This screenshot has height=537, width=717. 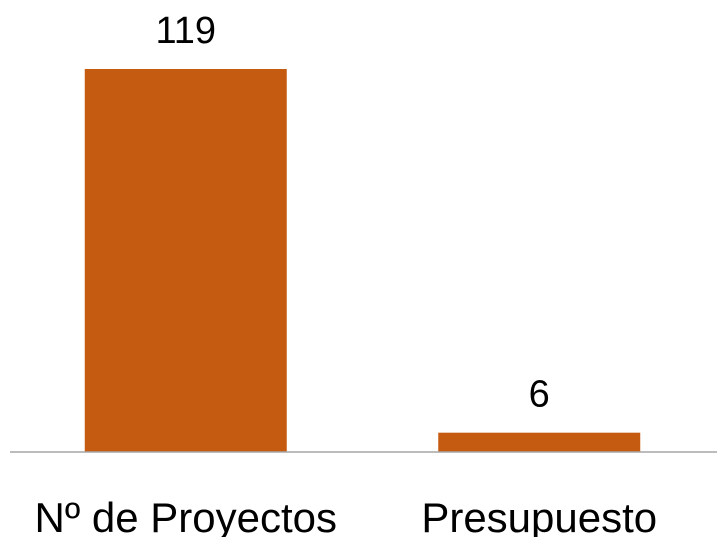 What do you see at coordinates (539, 395) in the screenshot?
I see `data-label-2: 6` at bounding box center [539, 395].